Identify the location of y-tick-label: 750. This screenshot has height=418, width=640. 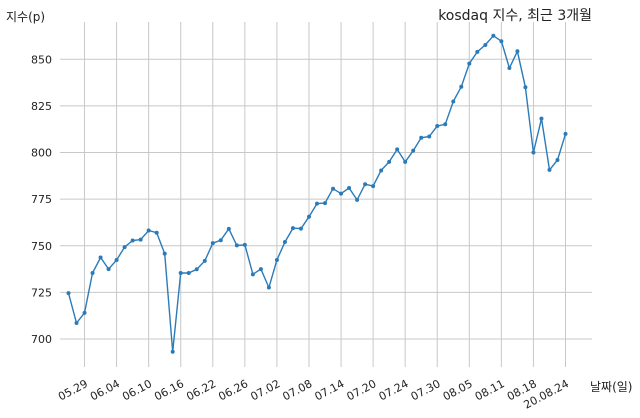
(41, 246).